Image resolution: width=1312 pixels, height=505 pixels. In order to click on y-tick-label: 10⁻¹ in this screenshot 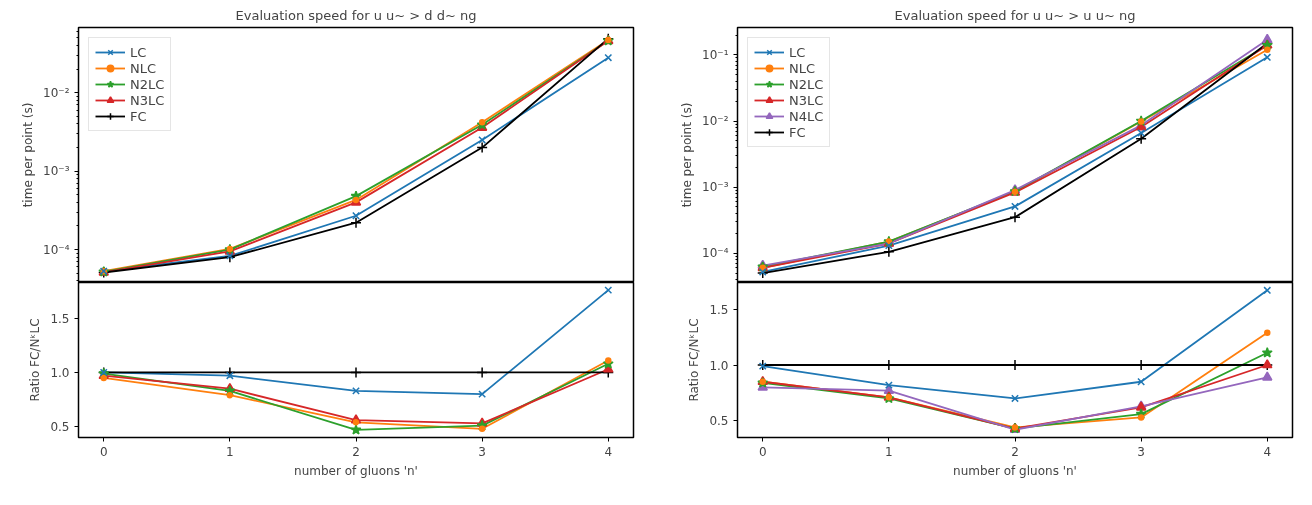, I will do `click(715, 54)`.